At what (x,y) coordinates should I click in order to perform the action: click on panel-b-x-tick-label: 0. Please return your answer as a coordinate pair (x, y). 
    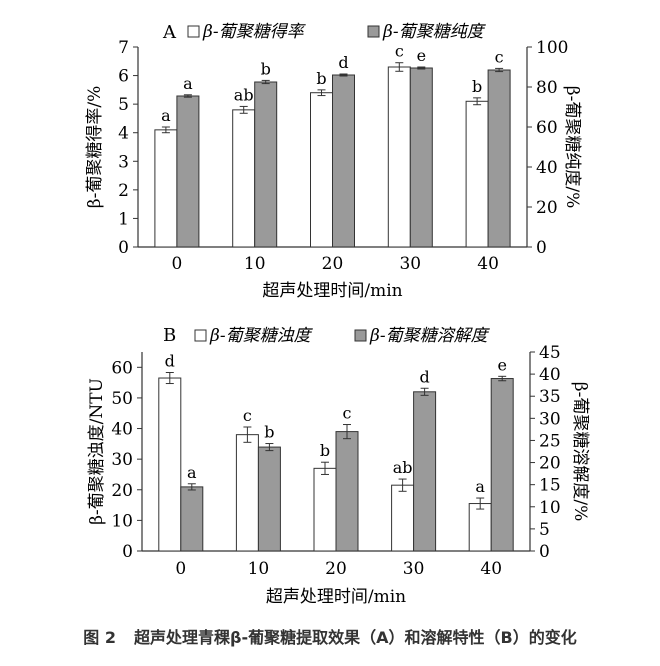
    Looking at the image, I should click on (180, 569).